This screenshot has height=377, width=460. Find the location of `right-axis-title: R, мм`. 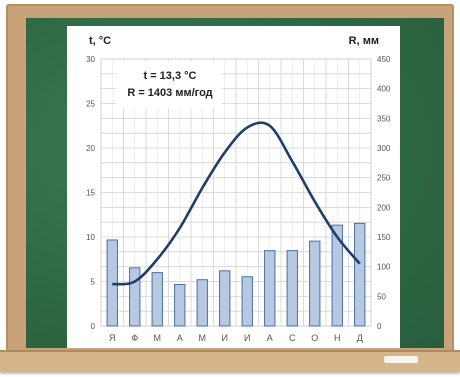

right-axis-title: R, мм is located at coordinates (364, 41).